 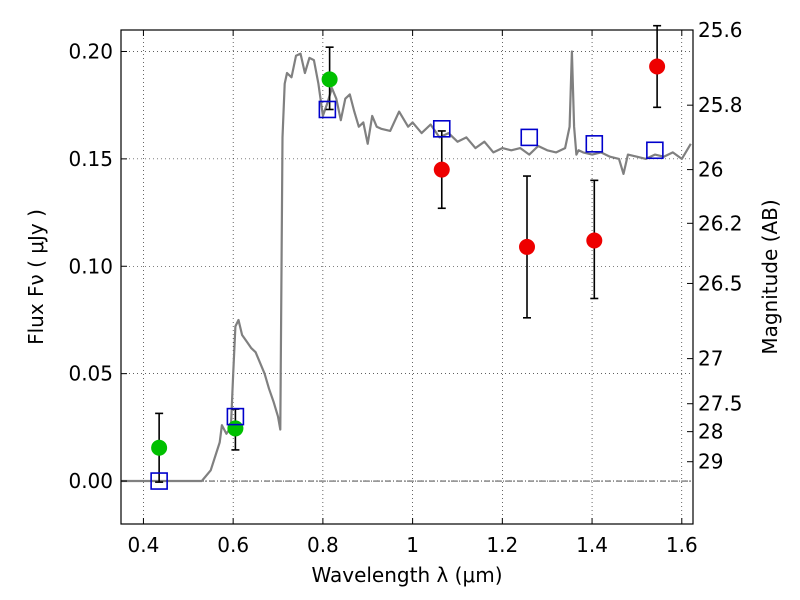 I want to click on y-tick-label: 0.00, so click(x=90, y=481).